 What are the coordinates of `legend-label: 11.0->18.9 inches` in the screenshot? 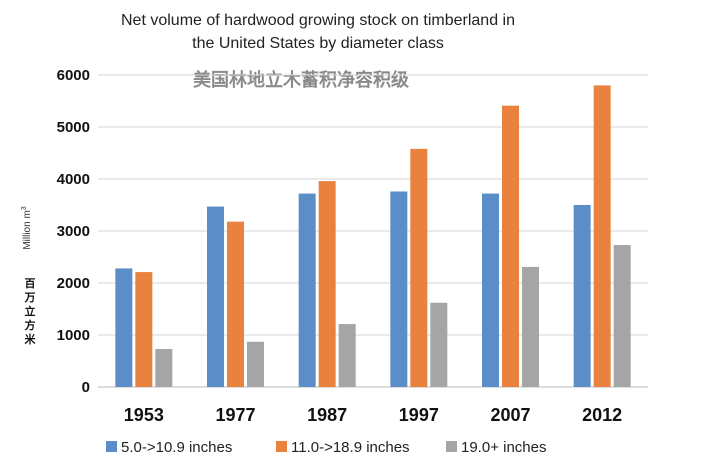 It's located at (350, 447).